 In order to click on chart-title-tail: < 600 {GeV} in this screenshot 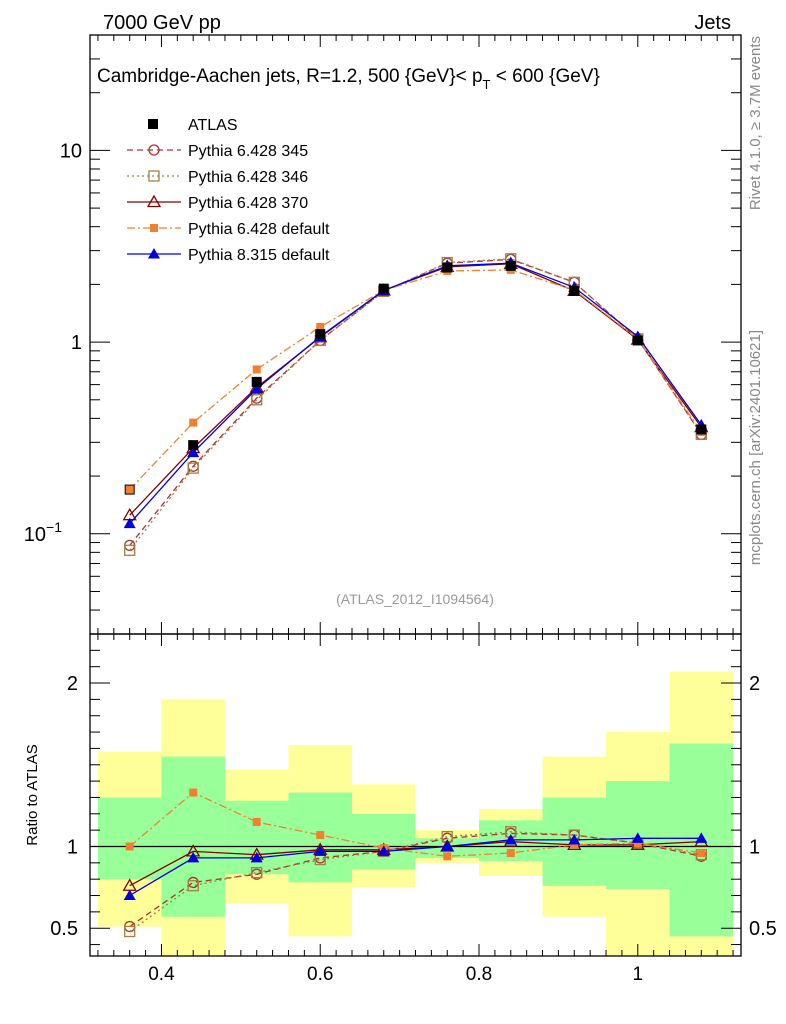, I will do `click(544, 76)`.